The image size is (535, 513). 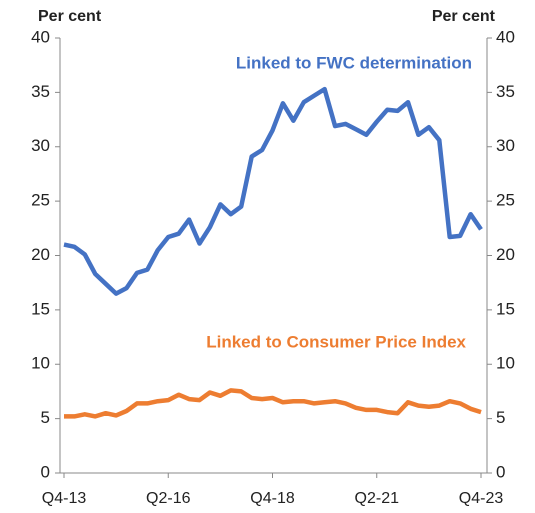 I want to click on y2-tick-label: 30, so click(x=505, y=145).